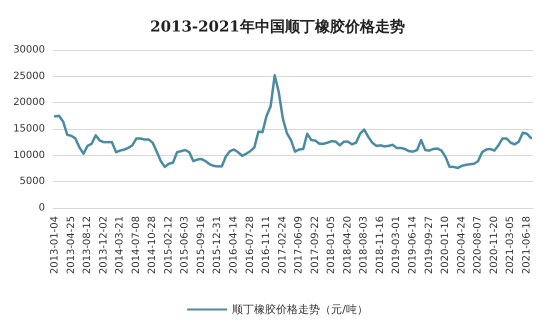  I want to click on x-tick-label: 2018-11-16, so click(380, 245).